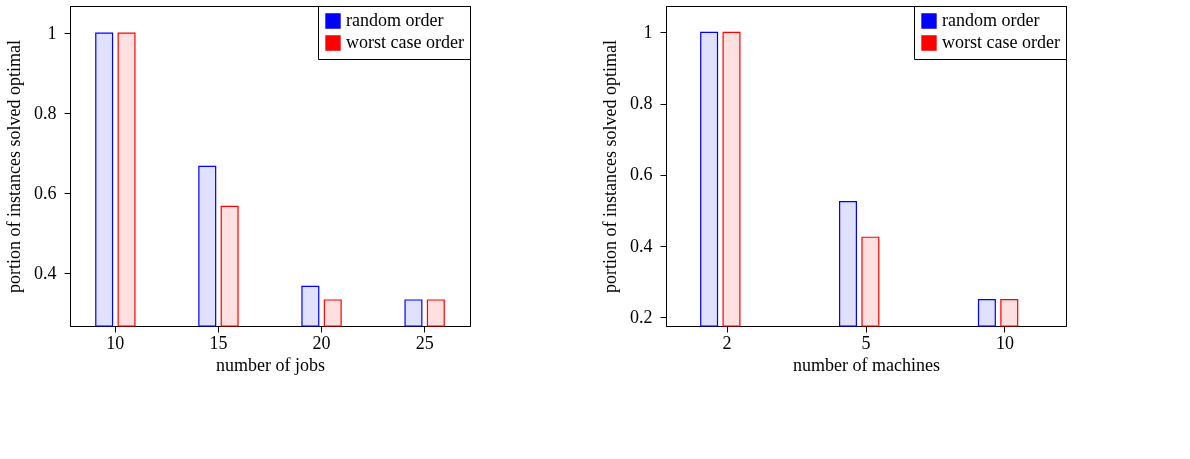 The image size is (1190, 459). What do you see at coordinates (321, 342) in the screenshot?
I see `x-tick-label: 20` at bounding box center [321, 342].